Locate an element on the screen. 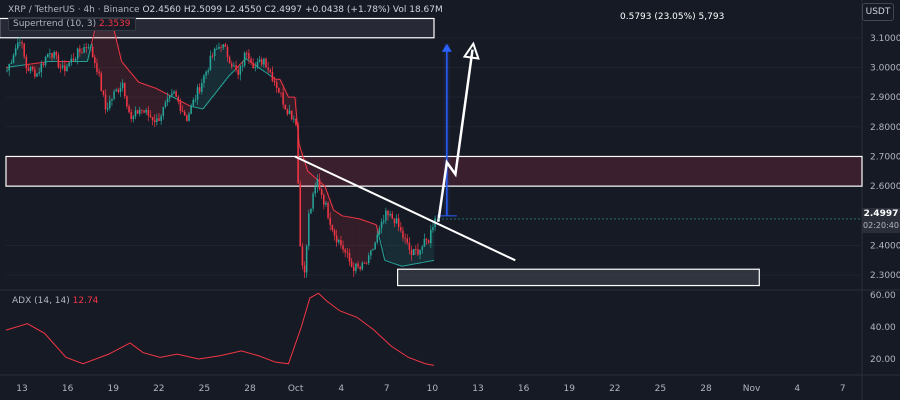  date-tick-label: 22 is located at coordinates (158, 389).